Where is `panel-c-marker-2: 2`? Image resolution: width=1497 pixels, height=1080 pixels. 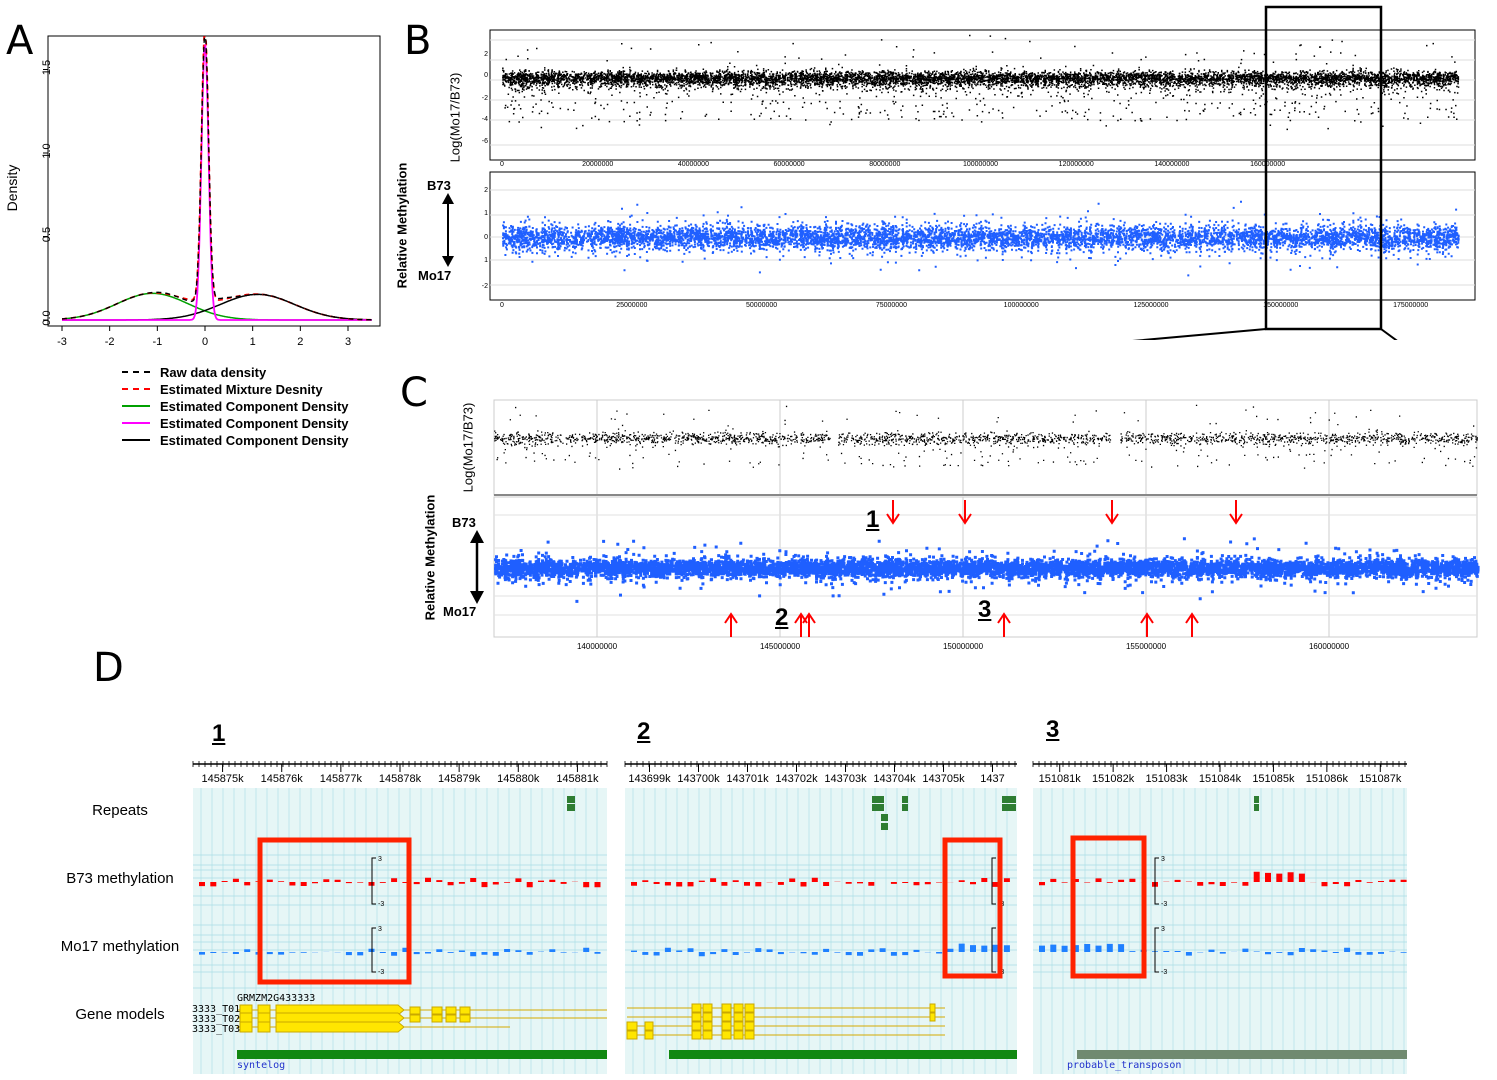 panel-c-marker-2: 2 is located at coordinates (782, 617).